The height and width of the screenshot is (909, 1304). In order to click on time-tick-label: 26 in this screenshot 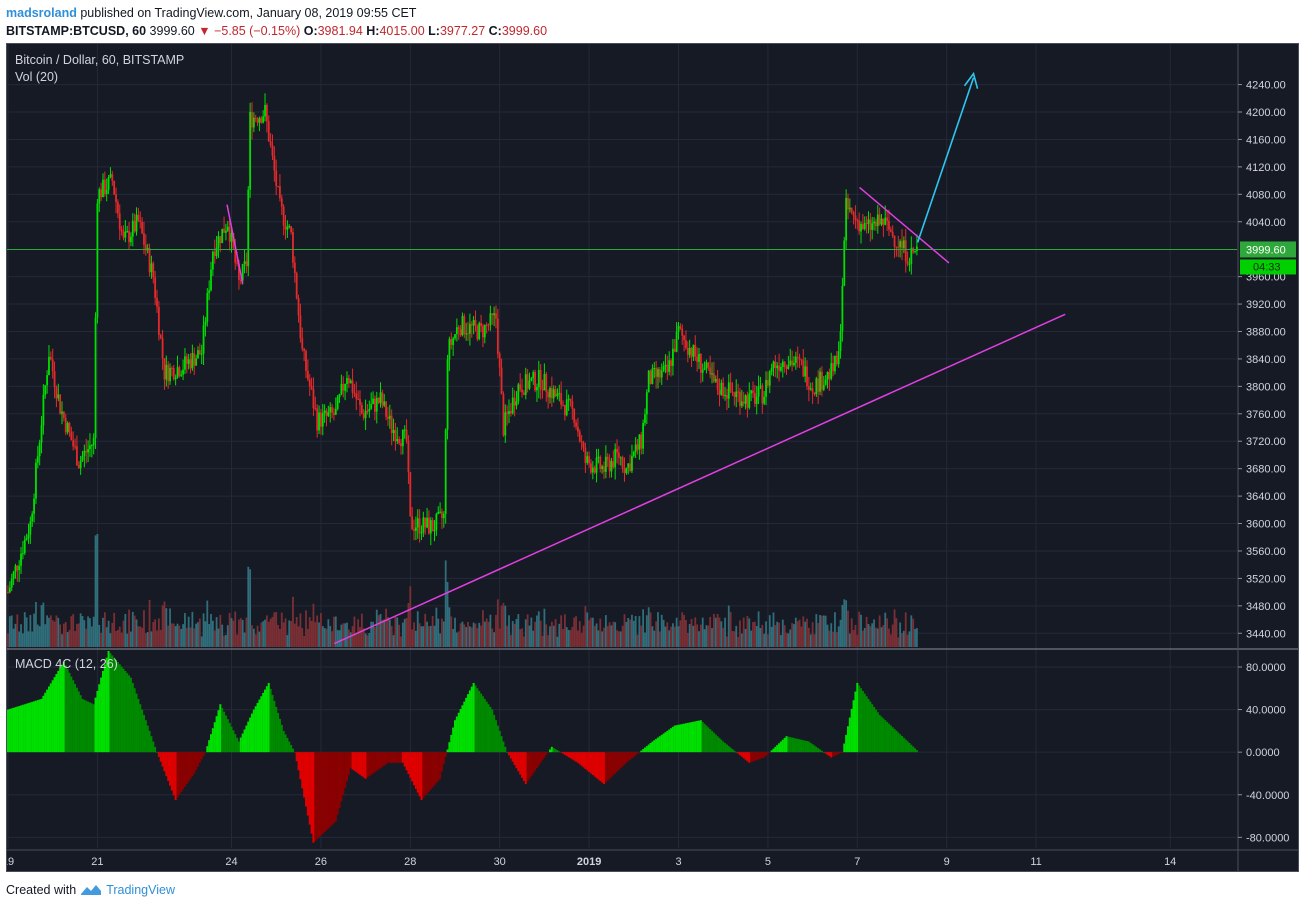, I will do `click(321, 862)`.